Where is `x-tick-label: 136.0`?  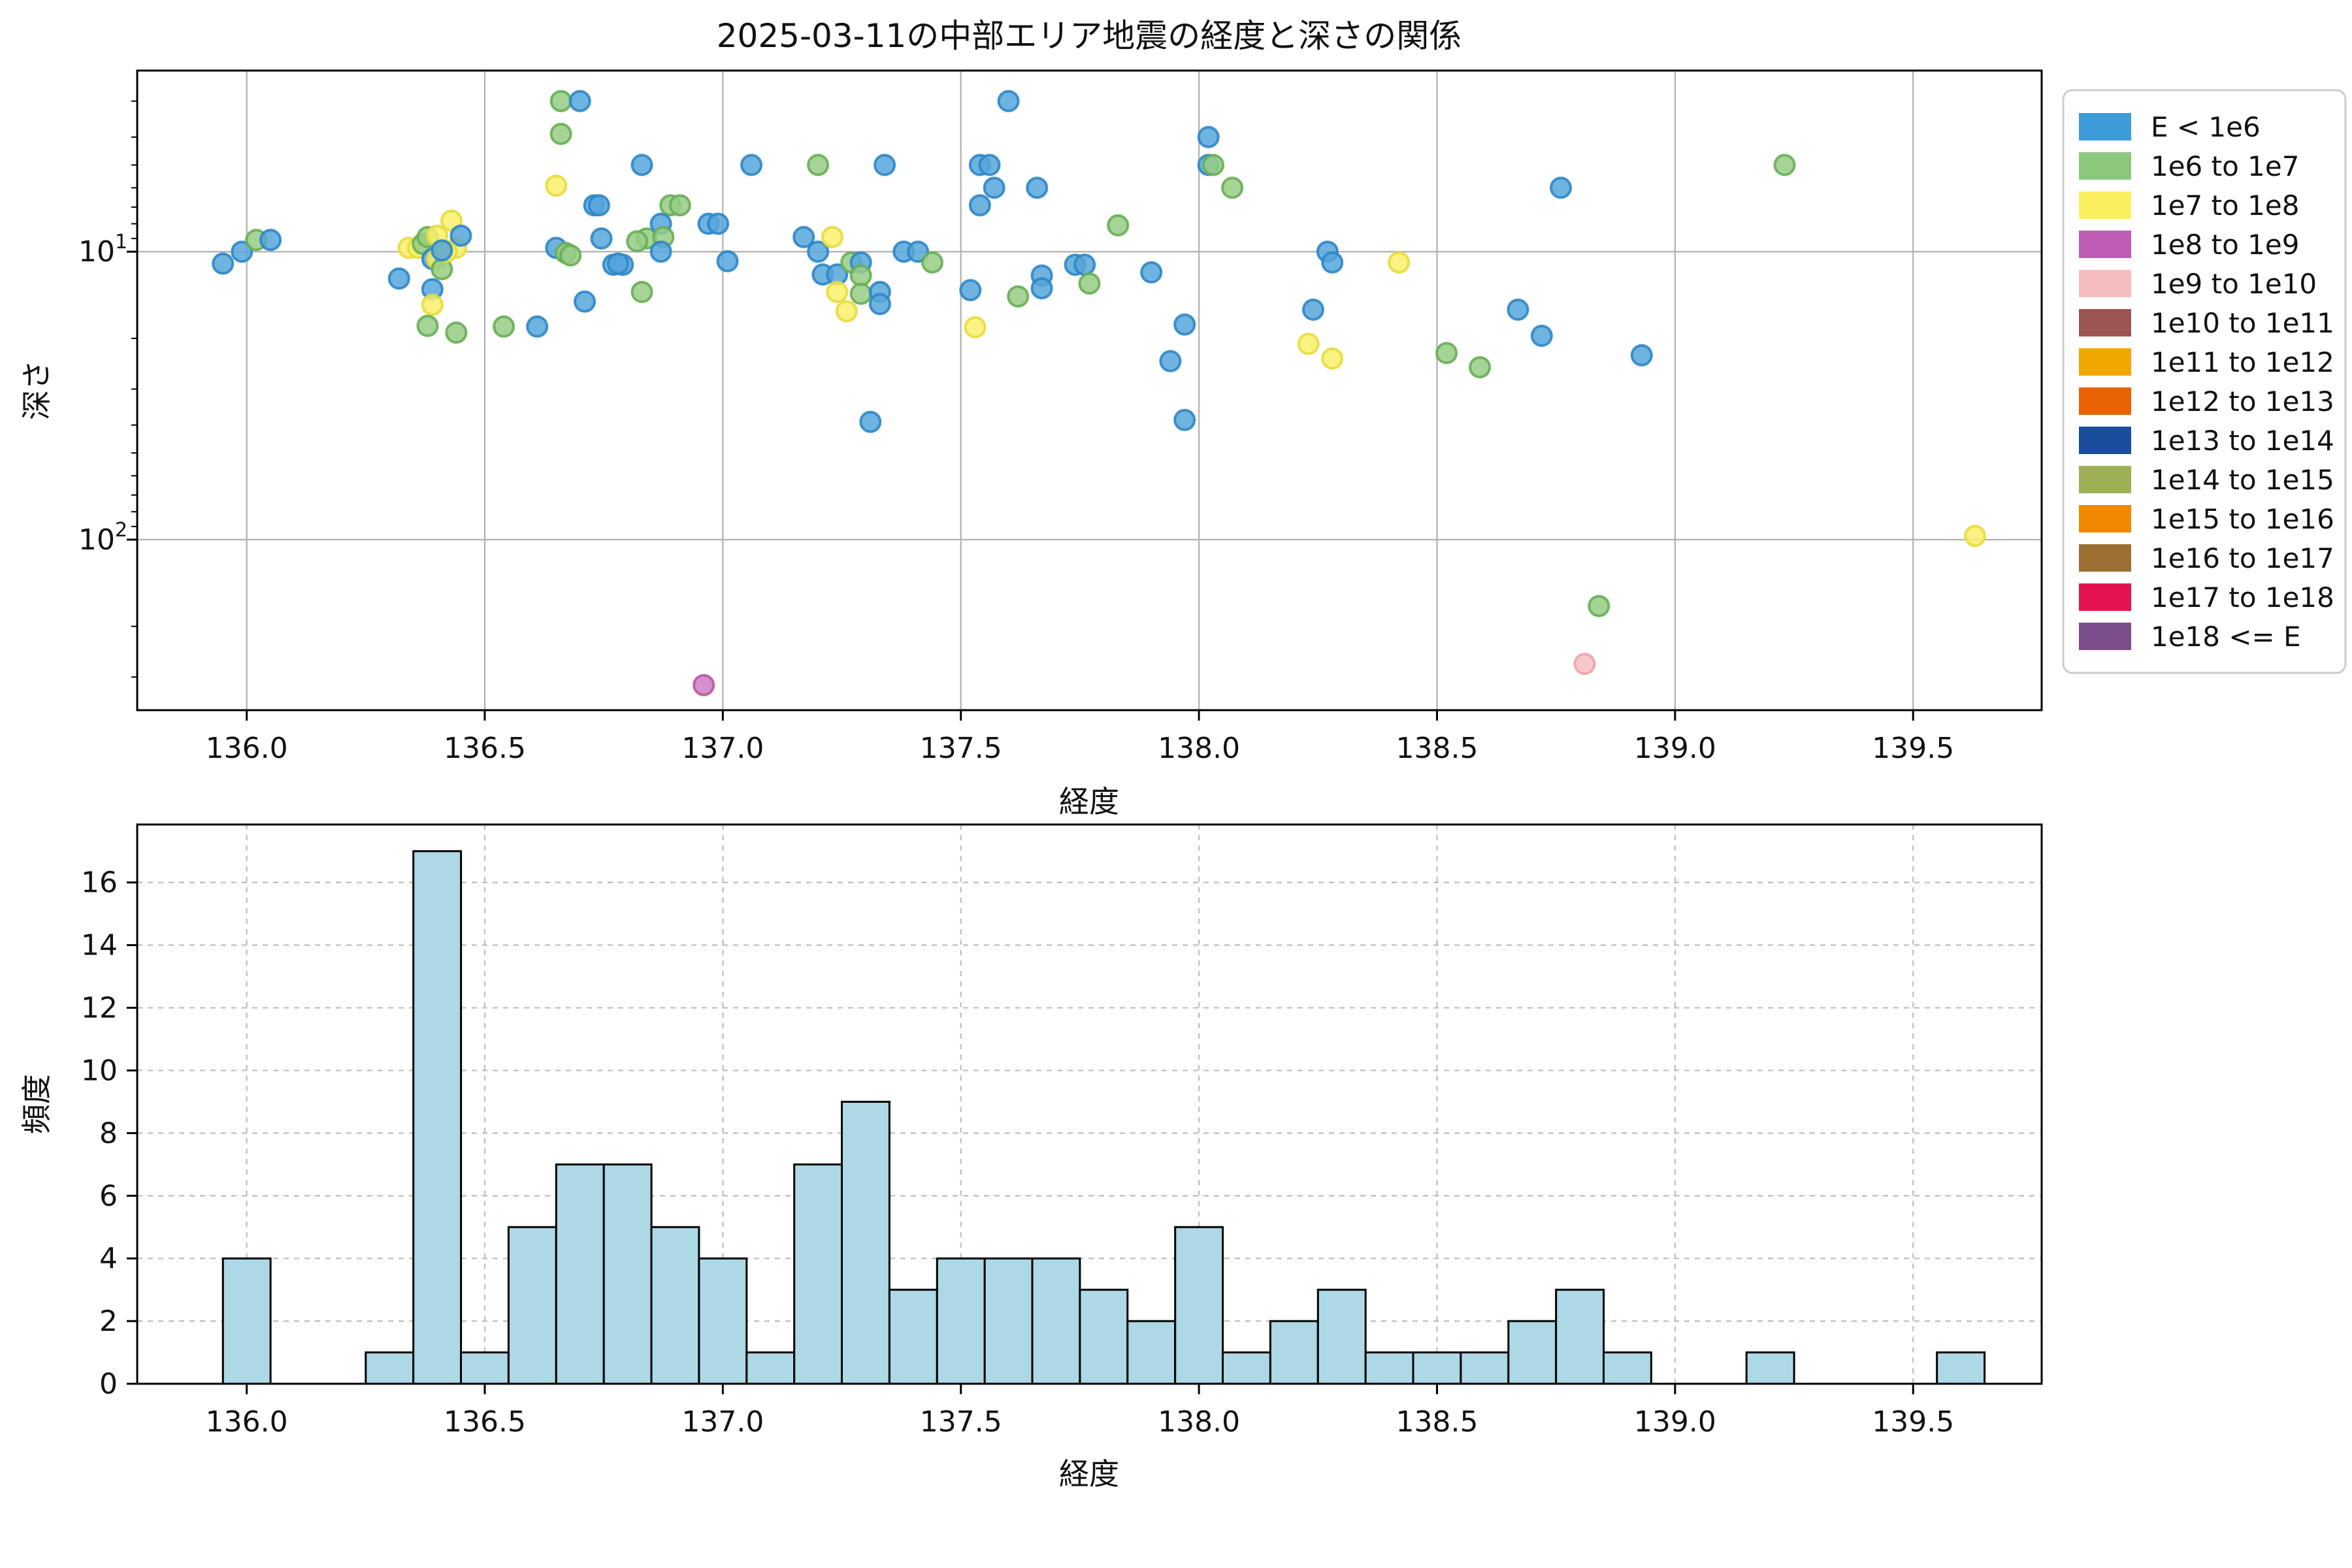
x-tick-label: 136.0 is located at coordinates (247, 1422).